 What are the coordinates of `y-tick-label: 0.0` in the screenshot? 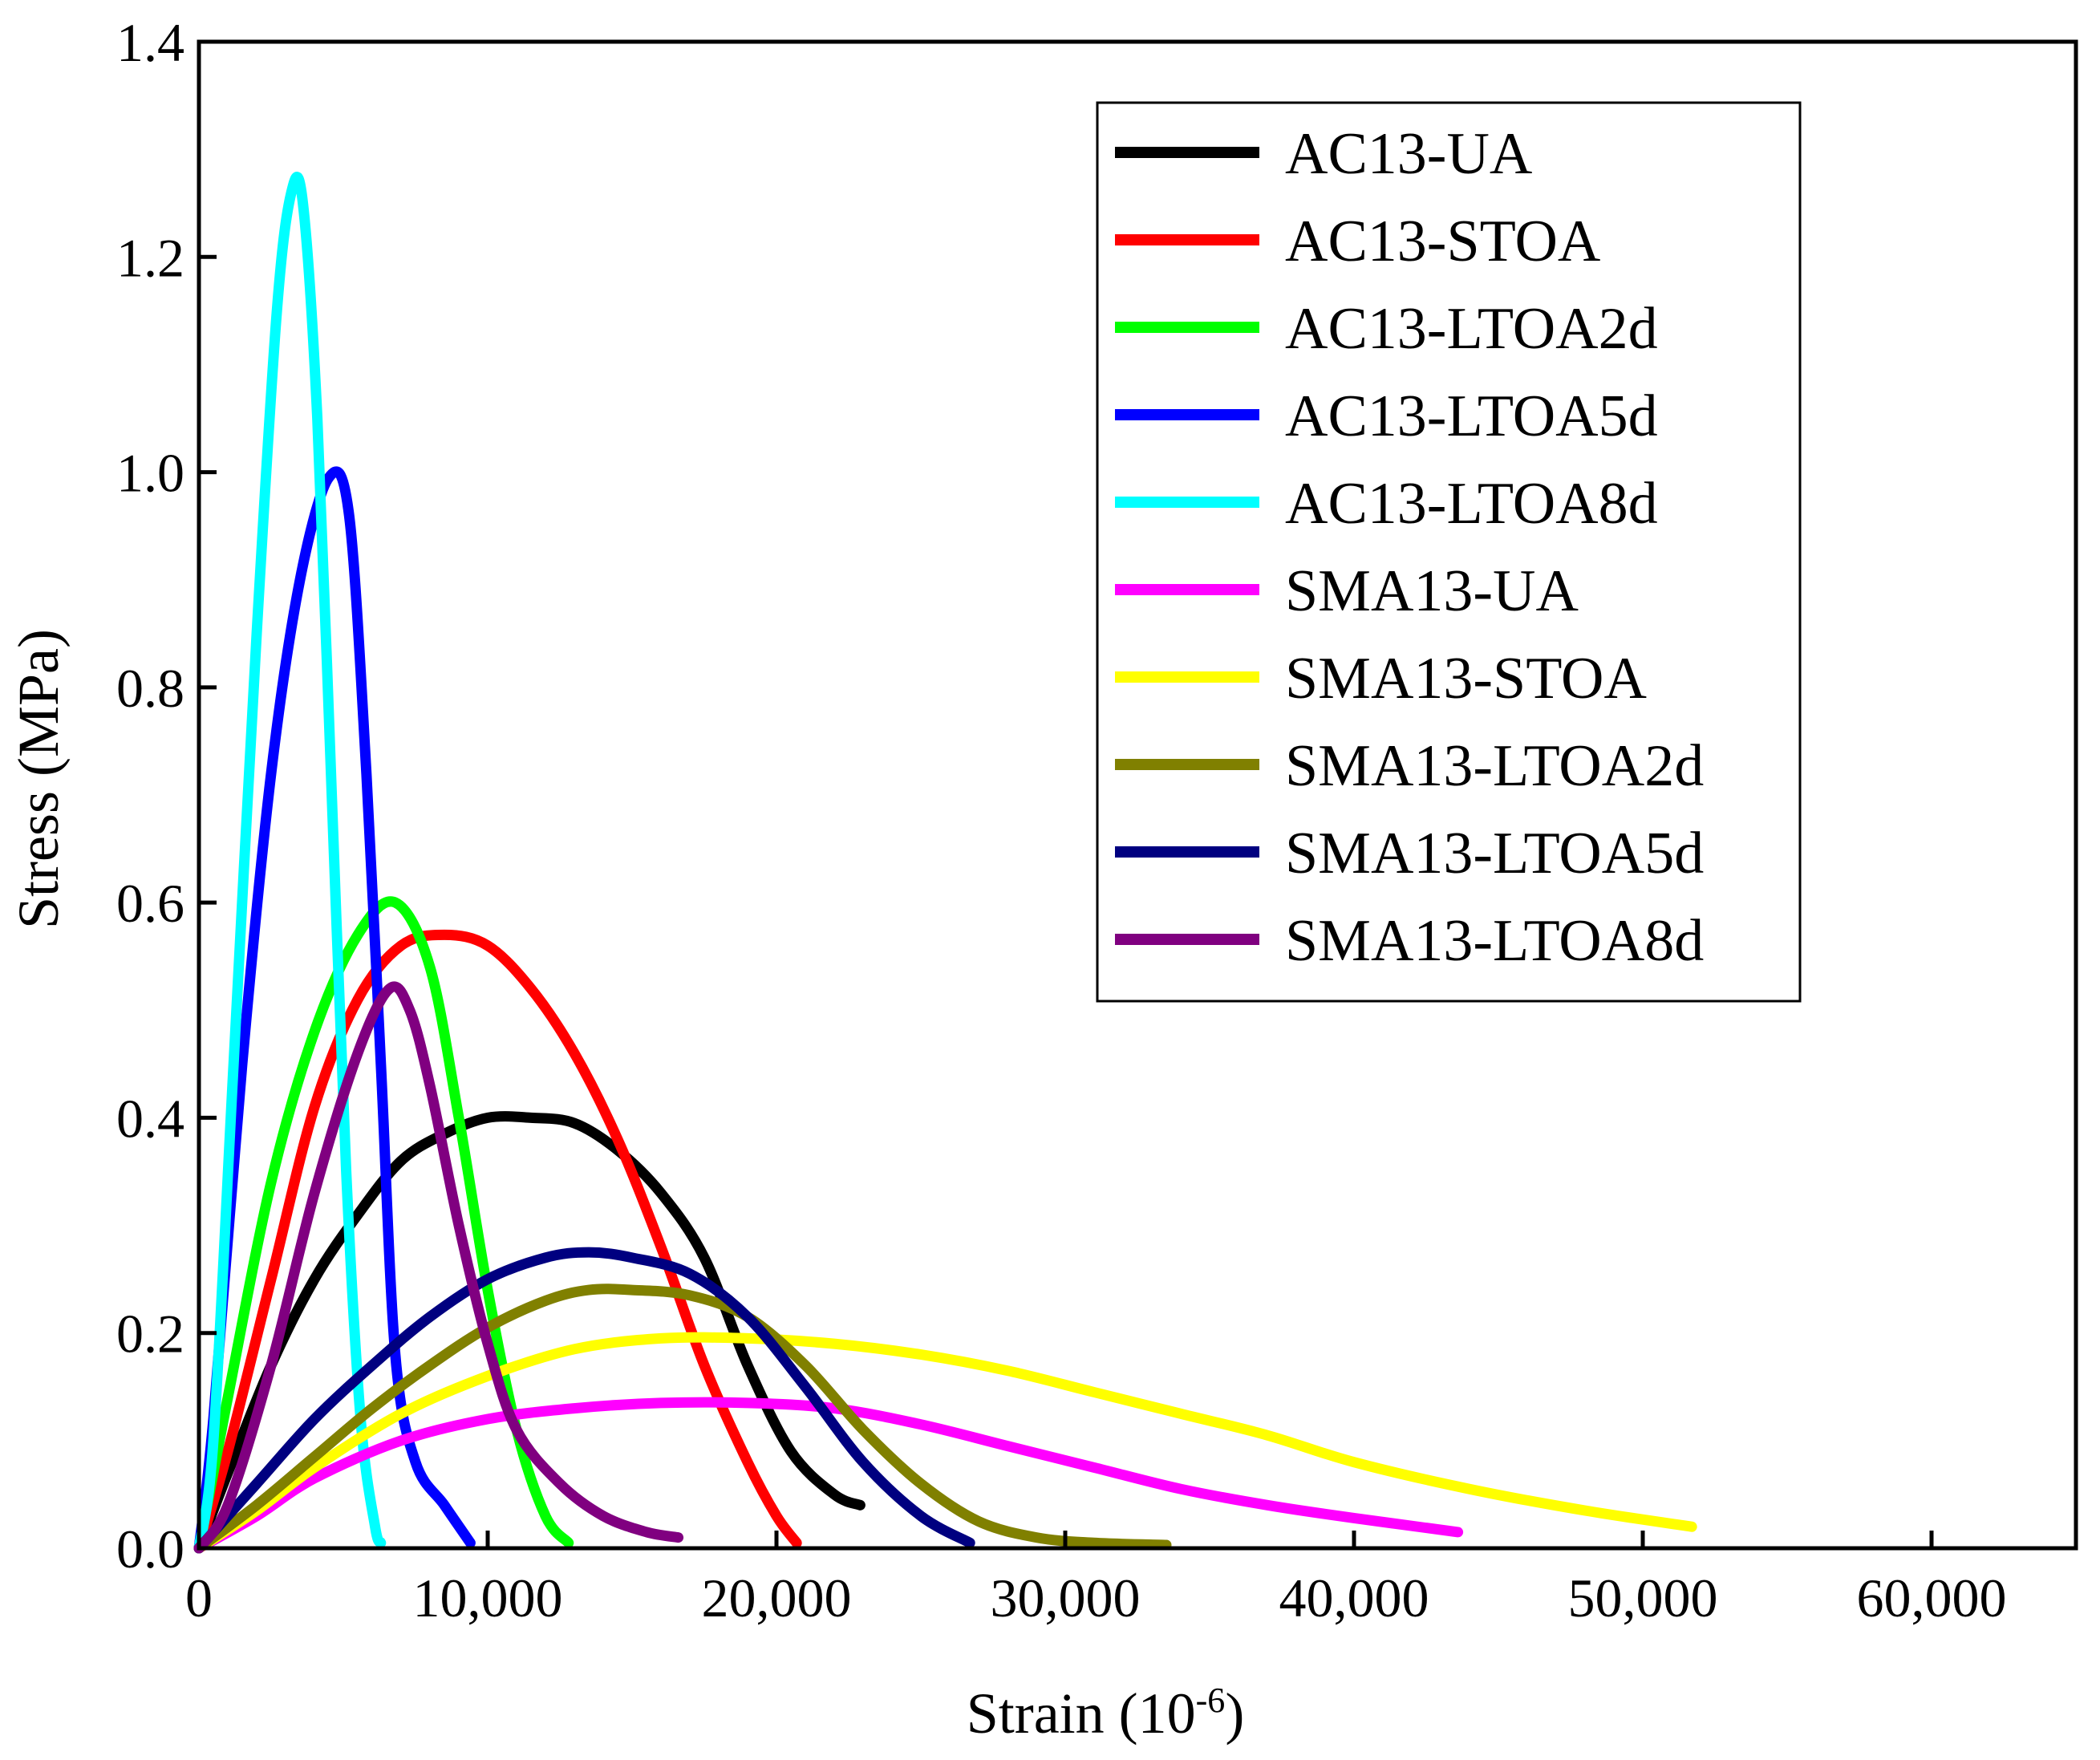 It's located at (150, 1550).